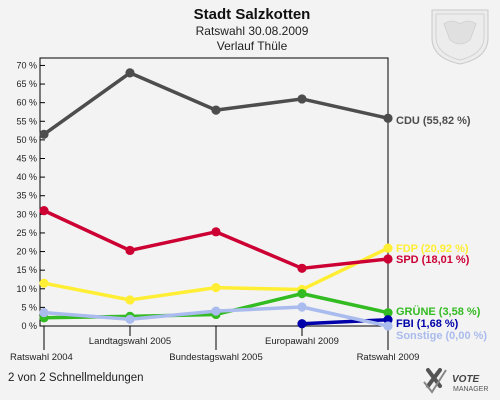 This screenshot has height=400, width=500. What do you see at coordinates (441, 336) in the screenshot?
I see `series-label-sonstige: Sonstige (0,00 %)` at bounding box center [441, 336].